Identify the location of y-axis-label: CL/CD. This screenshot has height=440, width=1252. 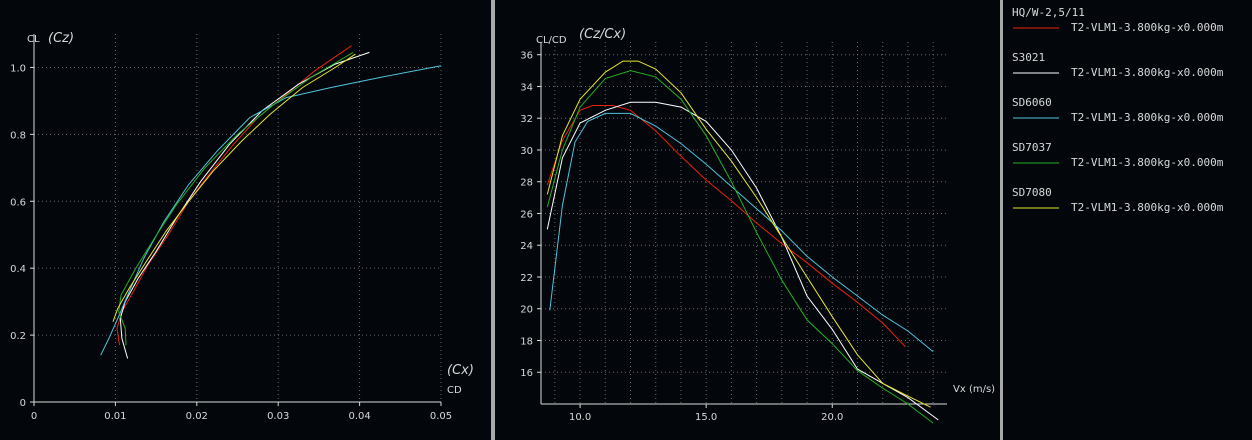
(551, 40).